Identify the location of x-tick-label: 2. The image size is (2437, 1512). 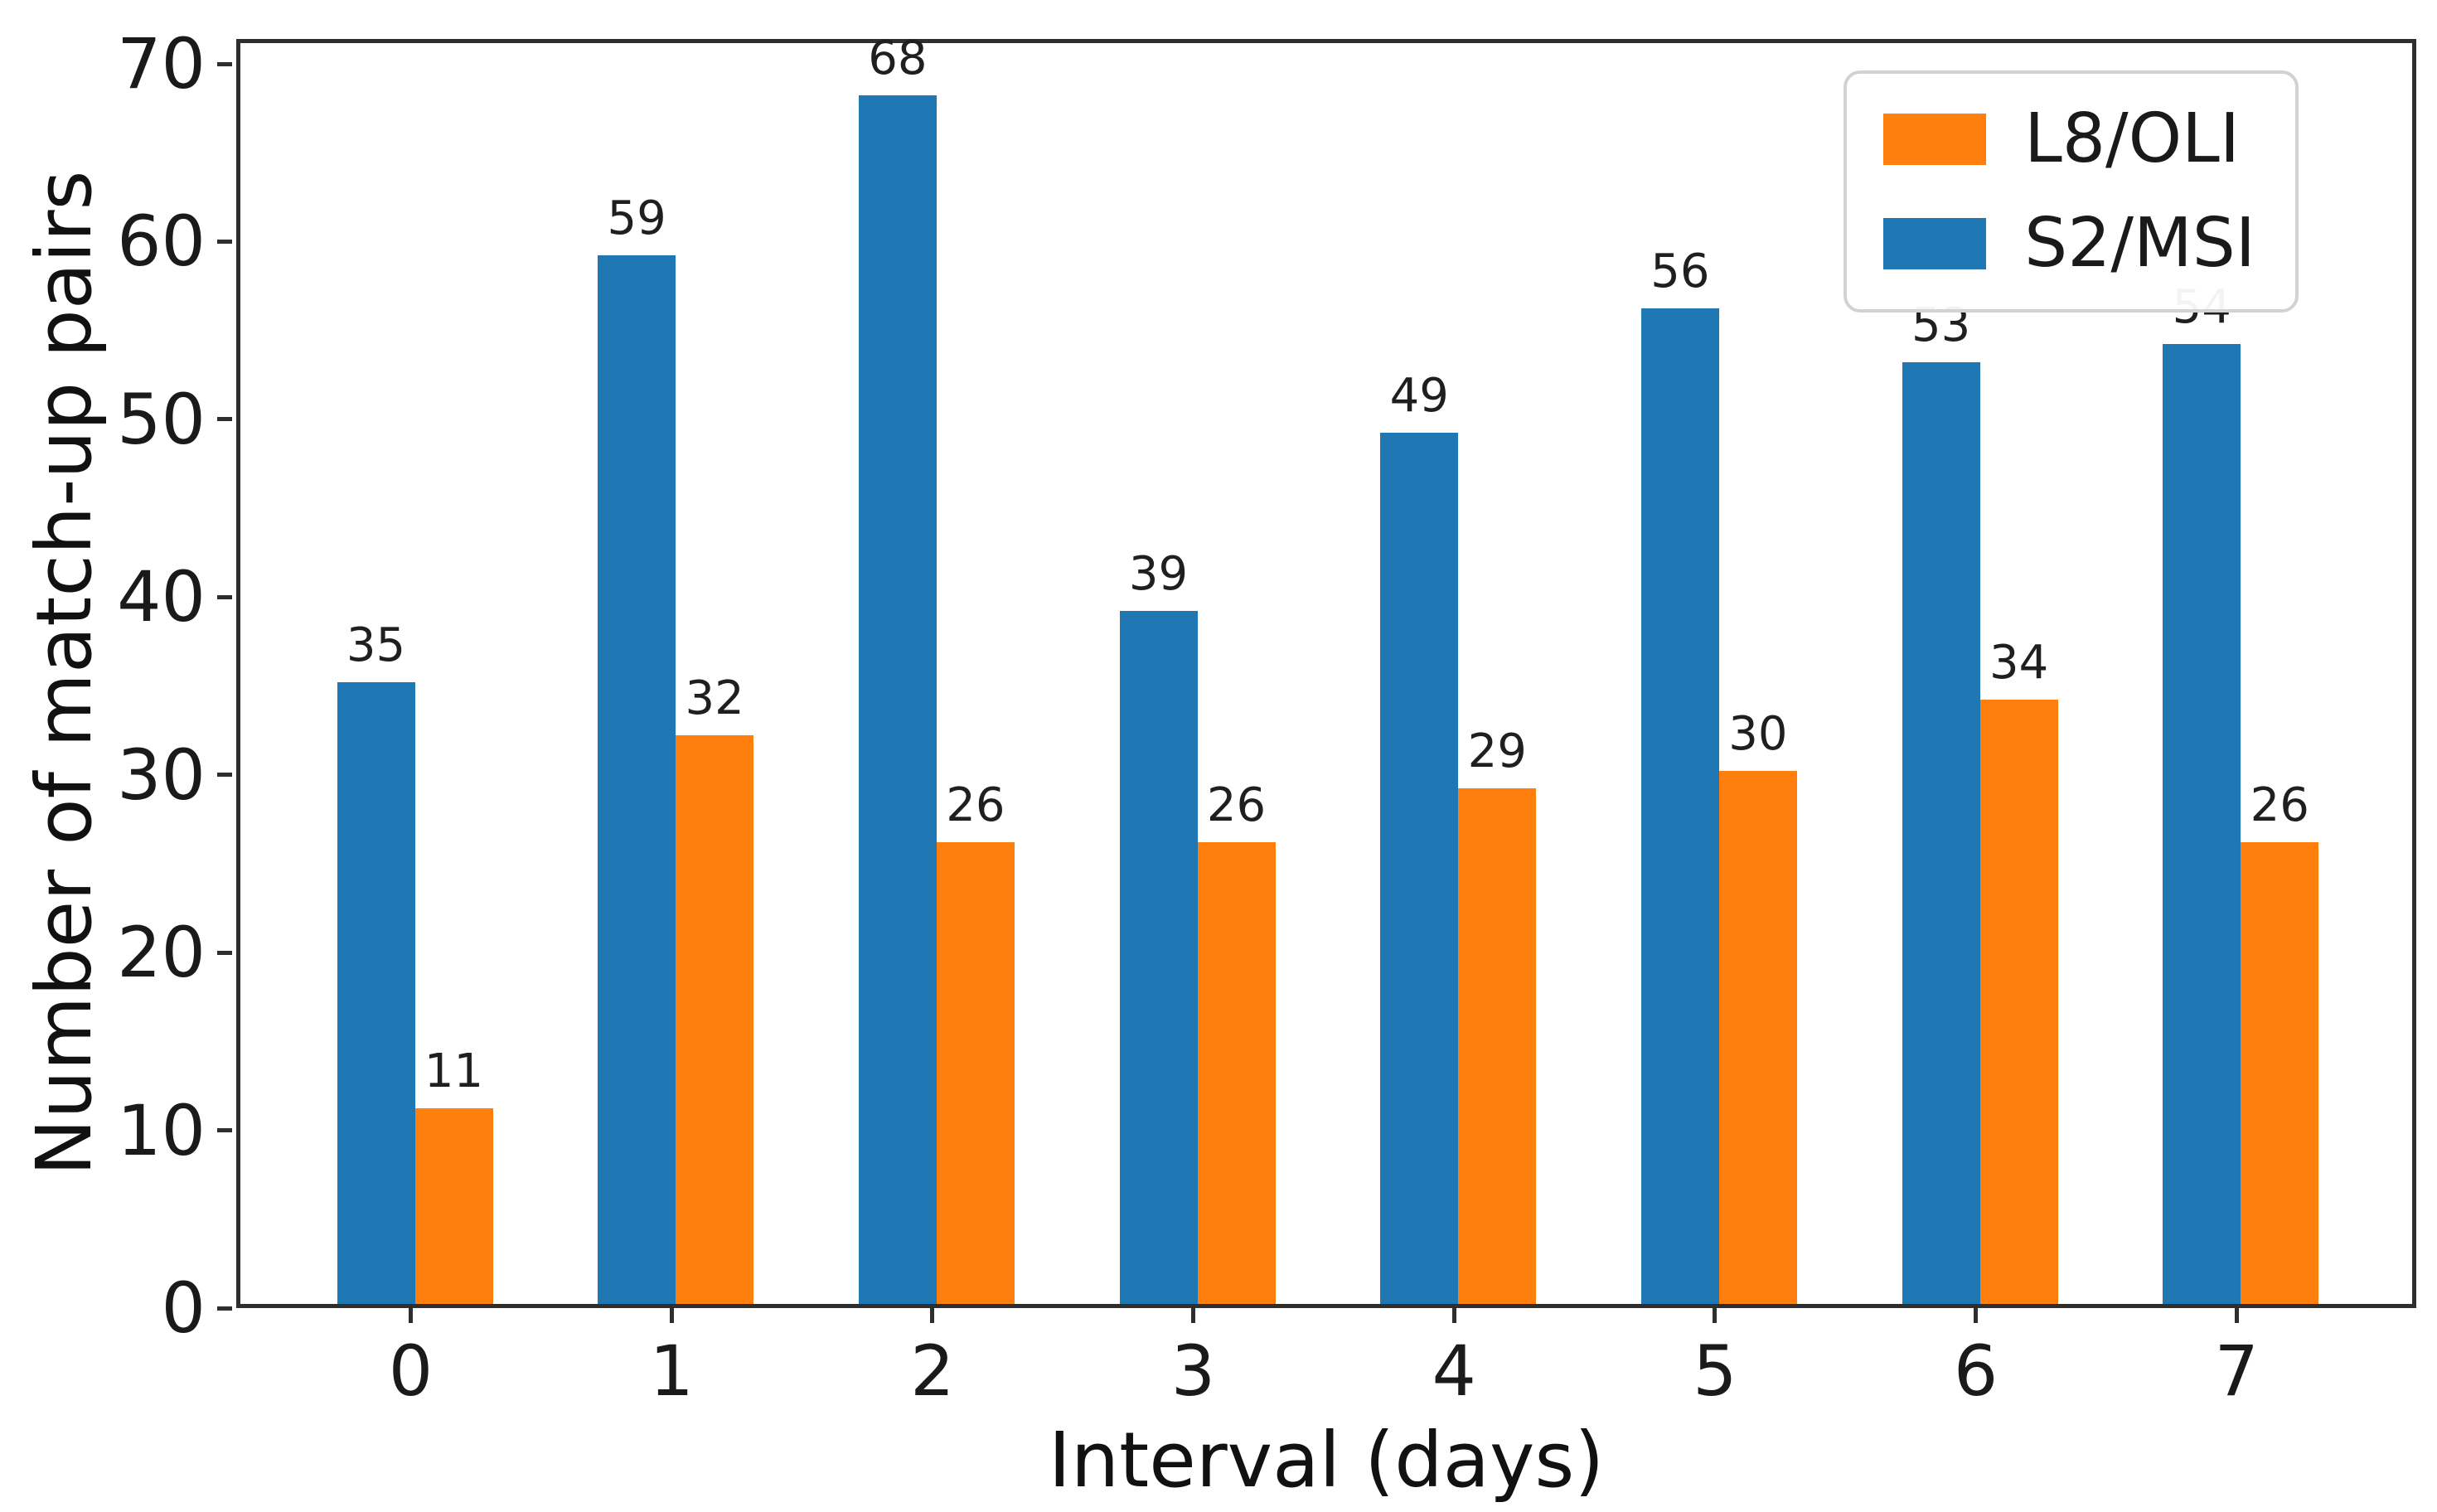
(932, 1371).